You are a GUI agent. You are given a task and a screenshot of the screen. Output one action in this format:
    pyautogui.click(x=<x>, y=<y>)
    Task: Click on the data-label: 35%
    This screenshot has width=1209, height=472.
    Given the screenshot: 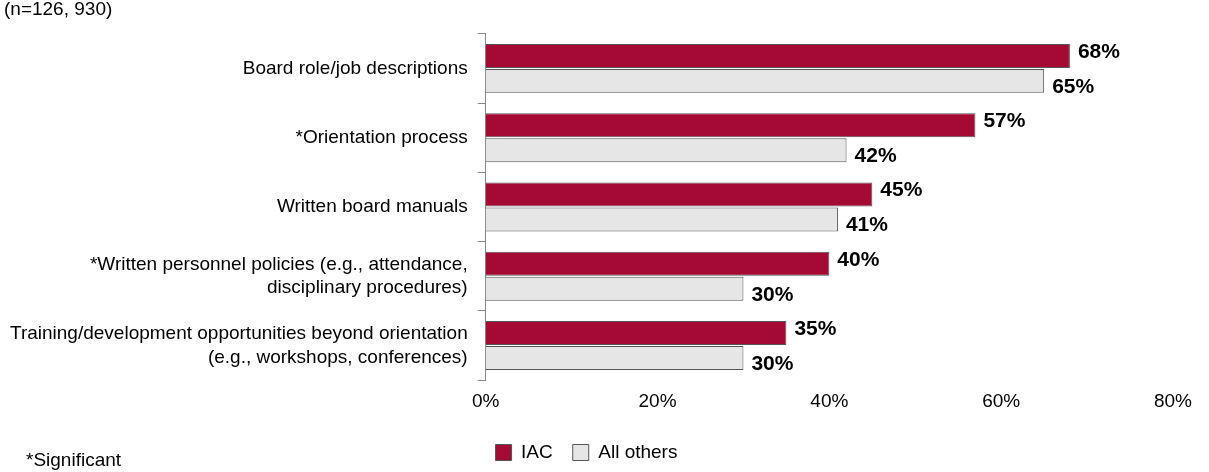 What is the action you would take?
    pyautogui.click(x=815, y=327)
    